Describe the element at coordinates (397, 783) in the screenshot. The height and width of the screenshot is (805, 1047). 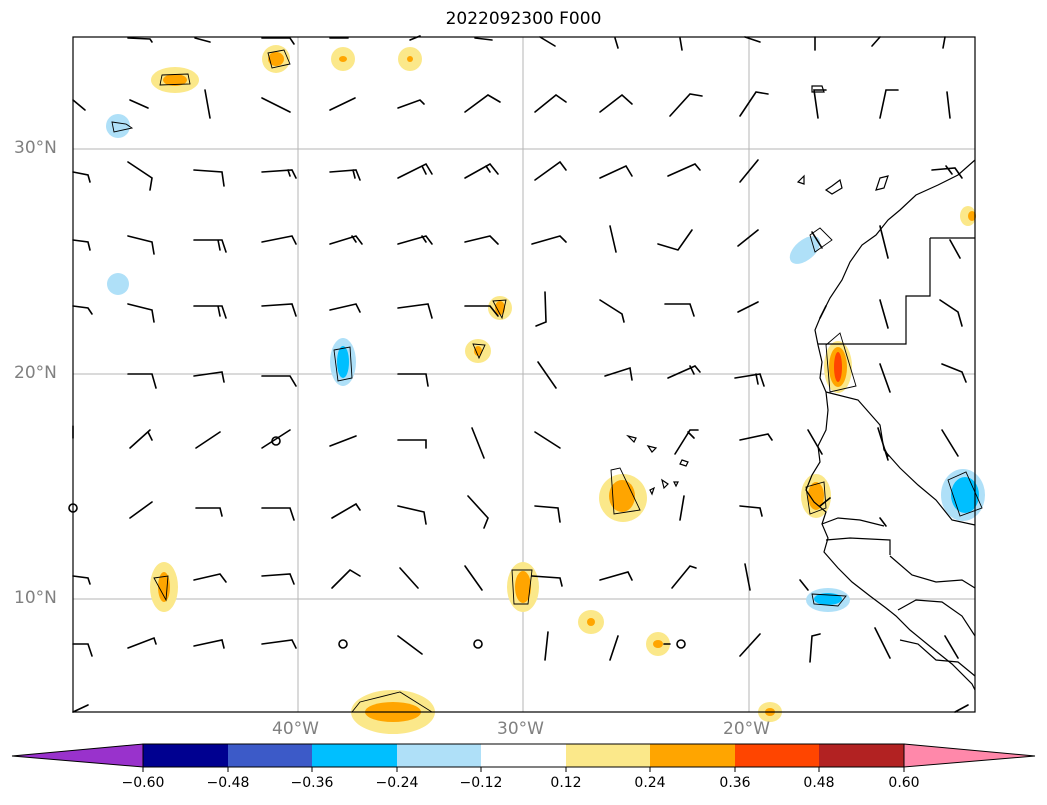
I see `colorbar-tick-label: −0.24` at that location.